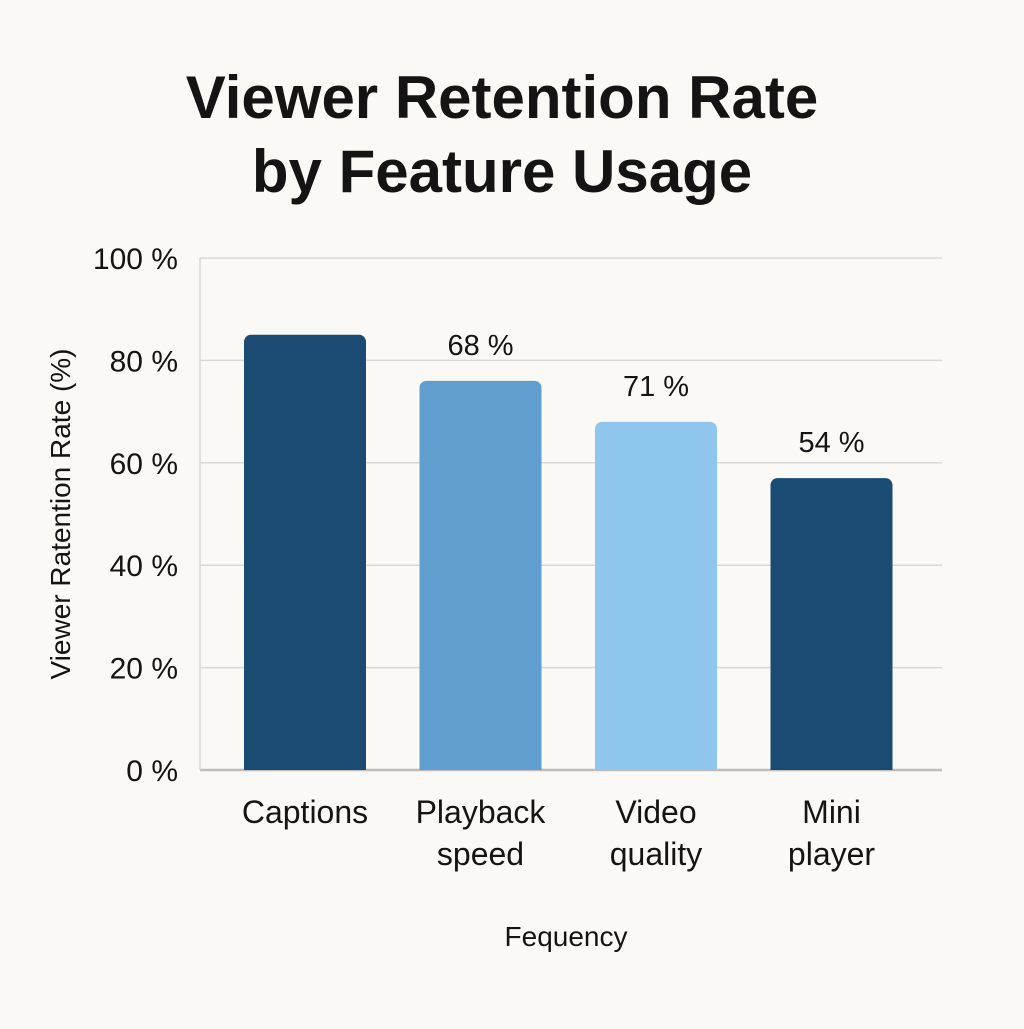 The width and height of the screenshot is (1024, 1029). Describe the element at coordinates (144, 361) in the screenshot. I see `y-tick-label: 80 %` at that location.